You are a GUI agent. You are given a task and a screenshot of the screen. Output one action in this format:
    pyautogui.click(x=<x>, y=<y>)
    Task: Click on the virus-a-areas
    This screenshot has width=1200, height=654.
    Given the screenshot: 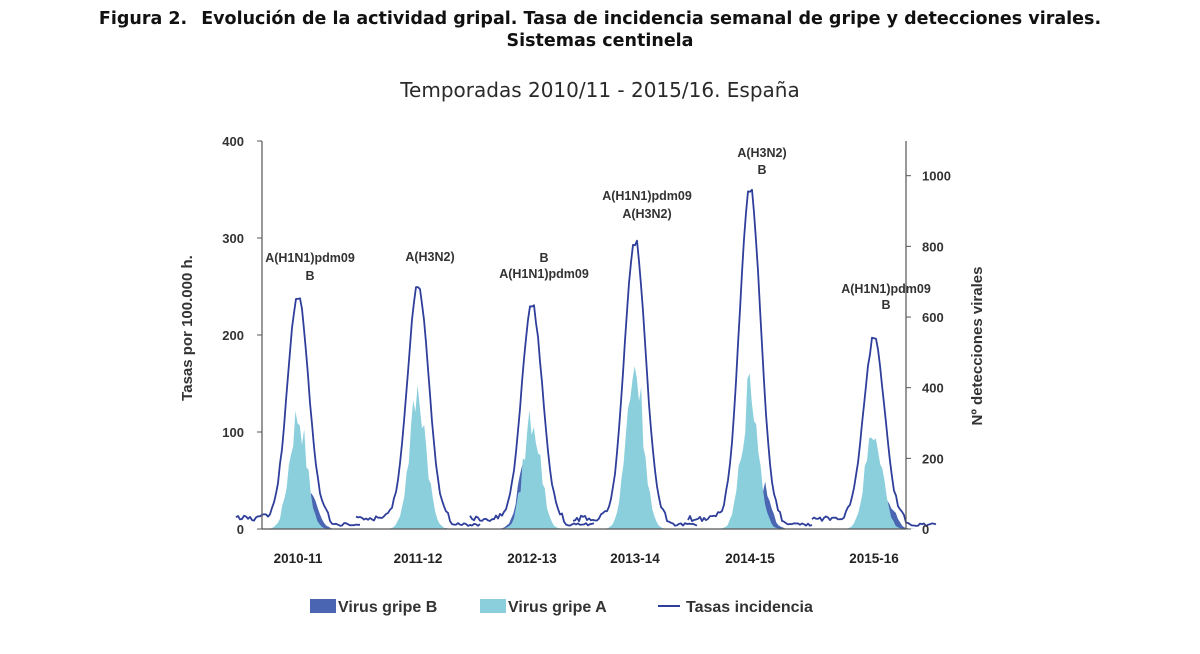 What is the action you would take?
    pyautogui.click(x=585, y=447)
    